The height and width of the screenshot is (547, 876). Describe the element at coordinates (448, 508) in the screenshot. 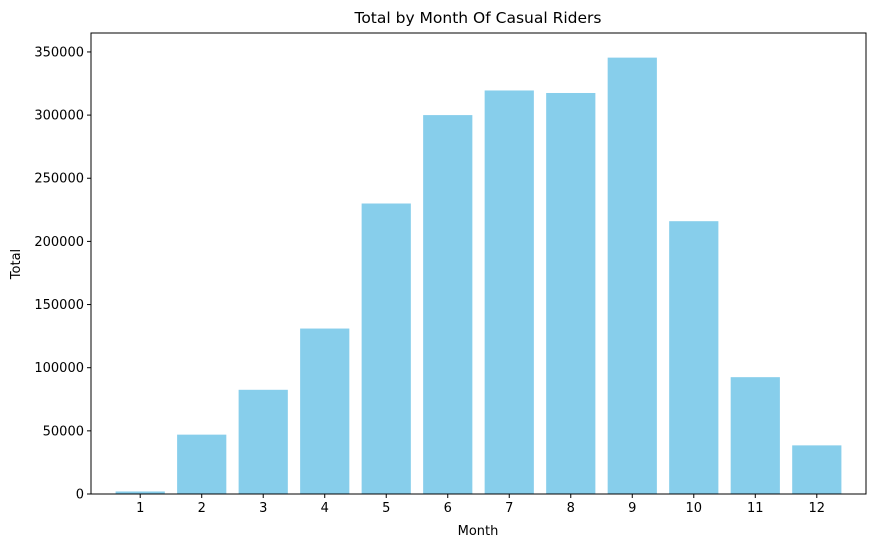

I see `x-tick-label: 6` at that location.